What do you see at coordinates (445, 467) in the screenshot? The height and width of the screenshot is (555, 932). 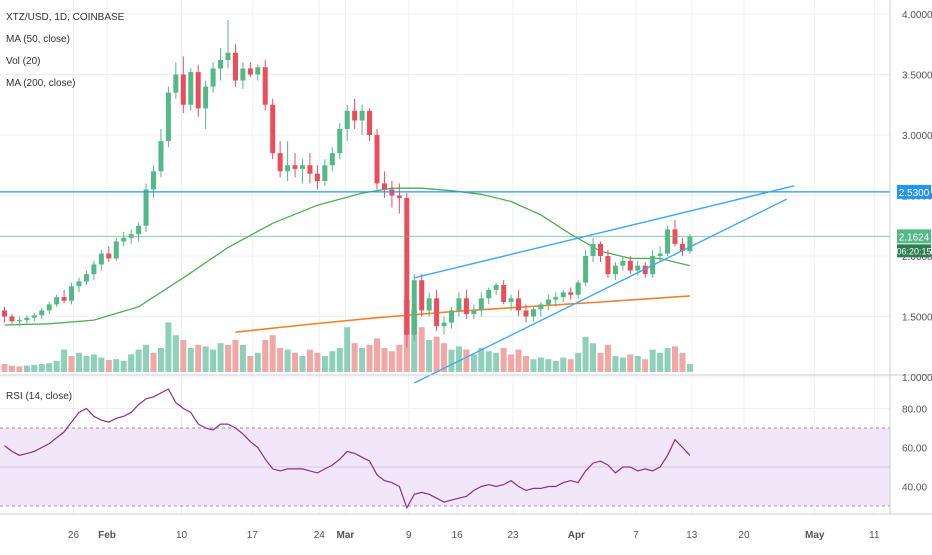 I see `rsi-band` at bounding box center [445, 467].